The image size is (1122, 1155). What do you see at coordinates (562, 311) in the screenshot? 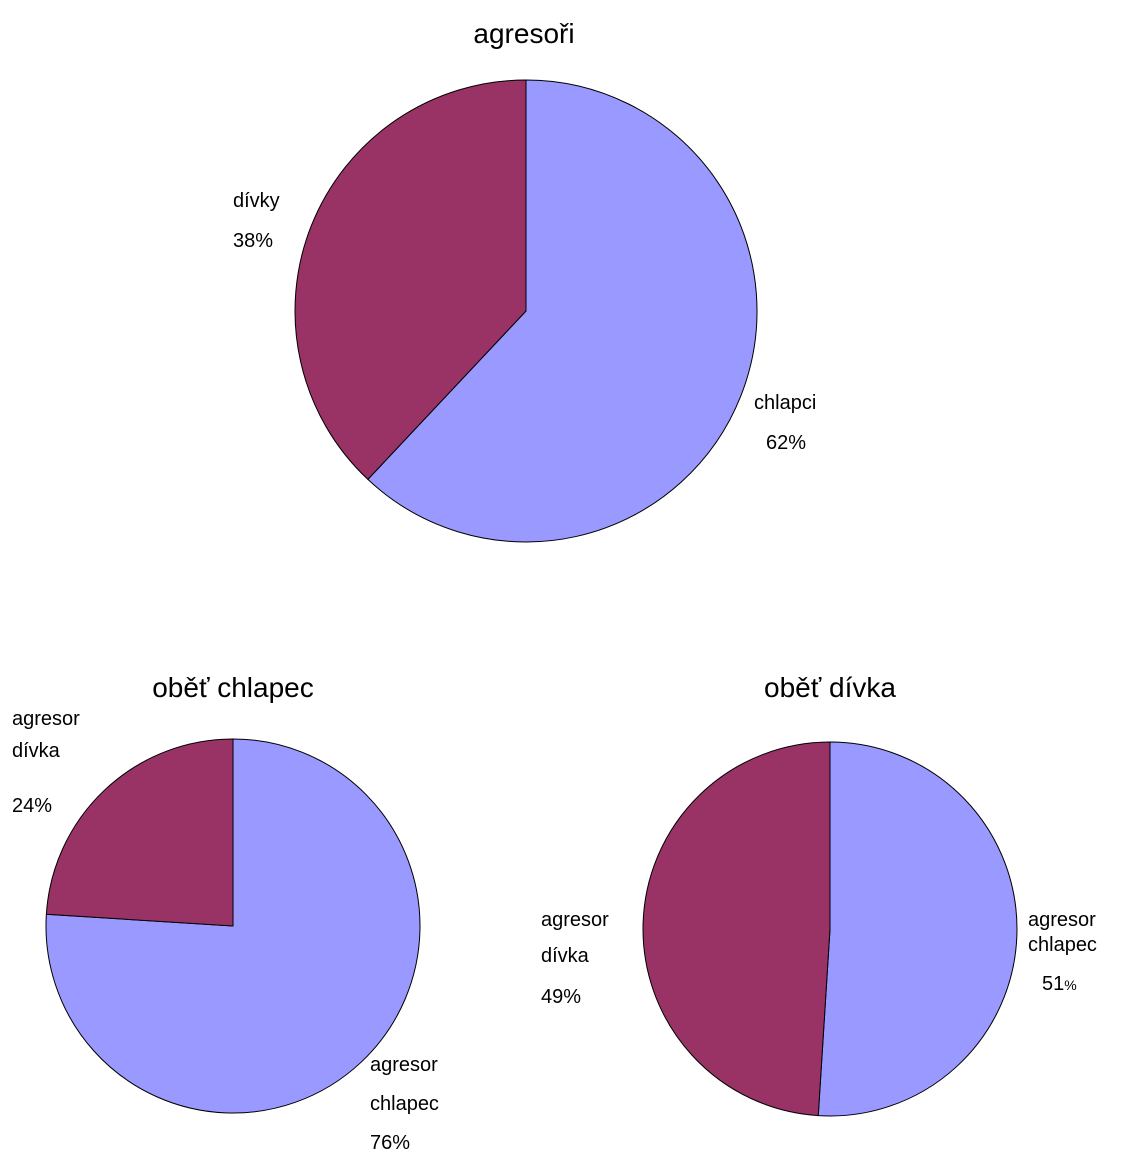
I see `pie-slice-chlapci` at bounding box center [562, 311].